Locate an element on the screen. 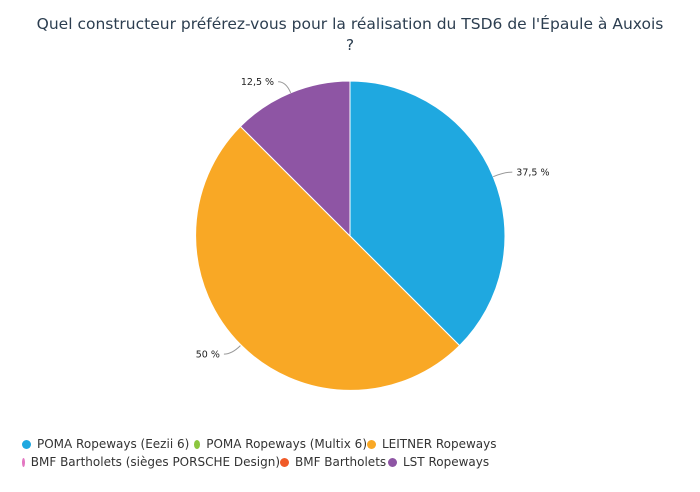 The width and height of the screenshot is (700, 492). legend-item-lst: LST Ropeways is located at coordinates (438, 462).